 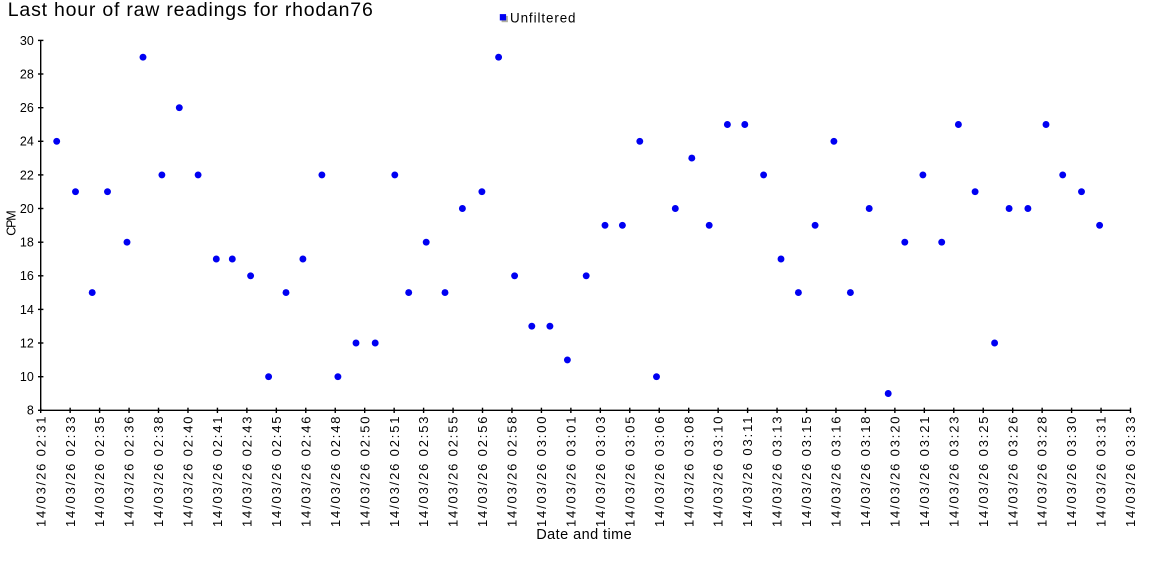 I want to click on svg-text: 14/03/26 03:06, so click(x=659, y=472).